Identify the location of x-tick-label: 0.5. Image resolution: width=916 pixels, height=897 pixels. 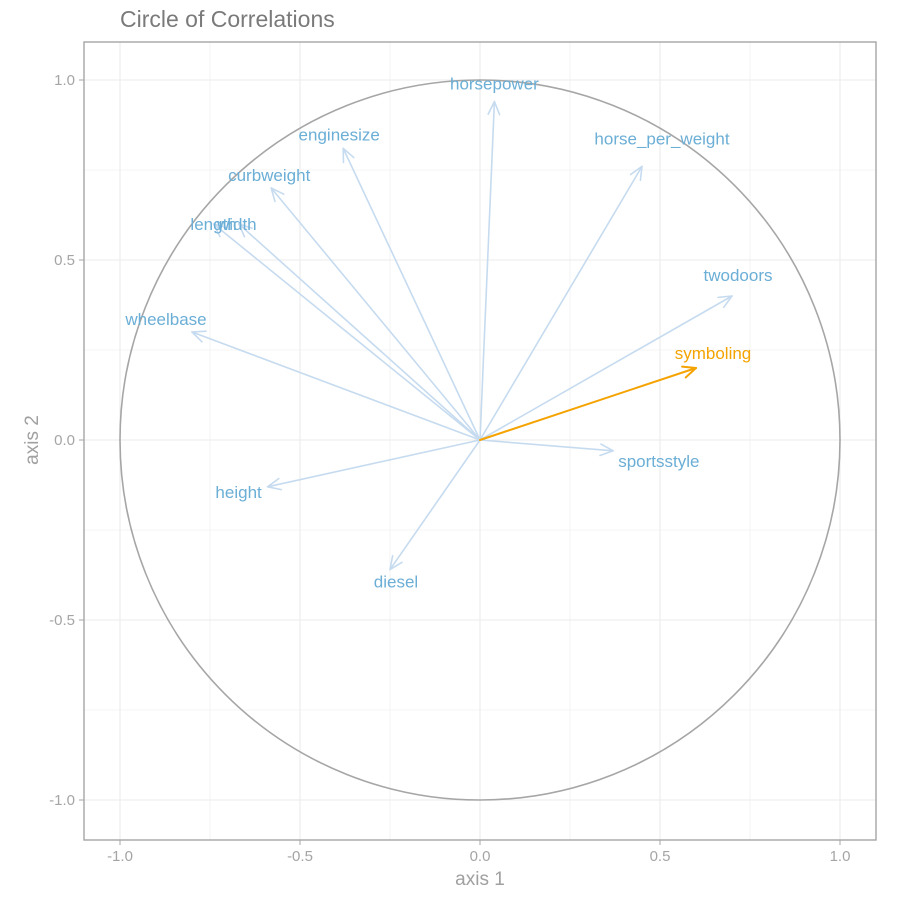
(660, 856).